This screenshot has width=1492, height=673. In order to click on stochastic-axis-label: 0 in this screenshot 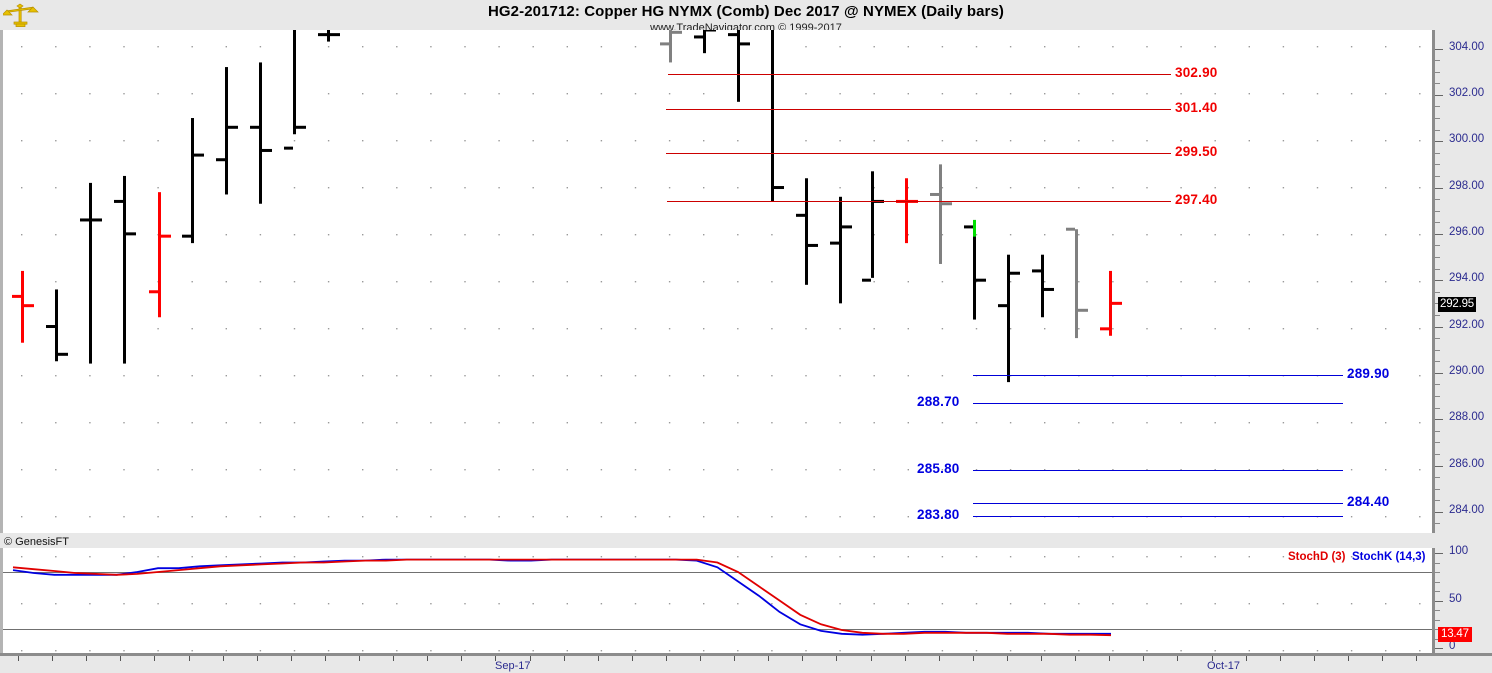, I will do `click(1452, 646)`.